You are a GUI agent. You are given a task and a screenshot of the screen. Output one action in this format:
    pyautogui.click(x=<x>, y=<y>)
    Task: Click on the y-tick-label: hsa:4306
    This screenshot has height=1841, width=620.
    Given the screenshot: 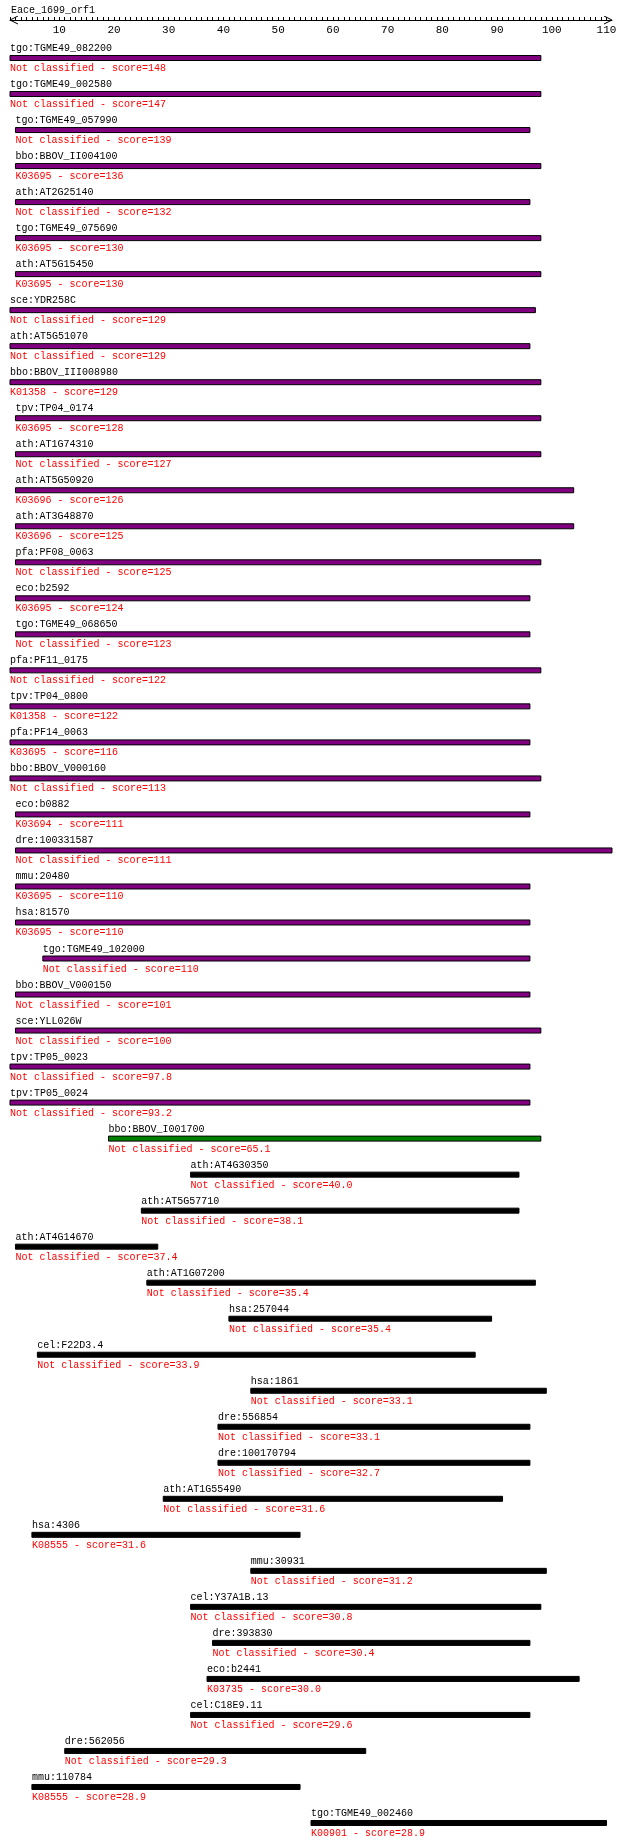 What is the action you would take?
    pyautogui.click(x=55, y=1525)
    